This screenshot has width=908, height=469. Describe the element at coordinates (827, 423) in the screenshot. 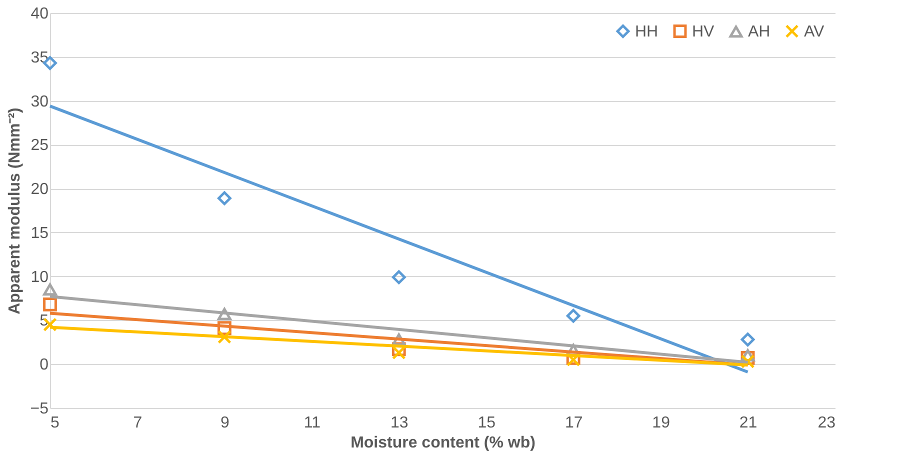

I see `x-tick-label: 23` at that location.